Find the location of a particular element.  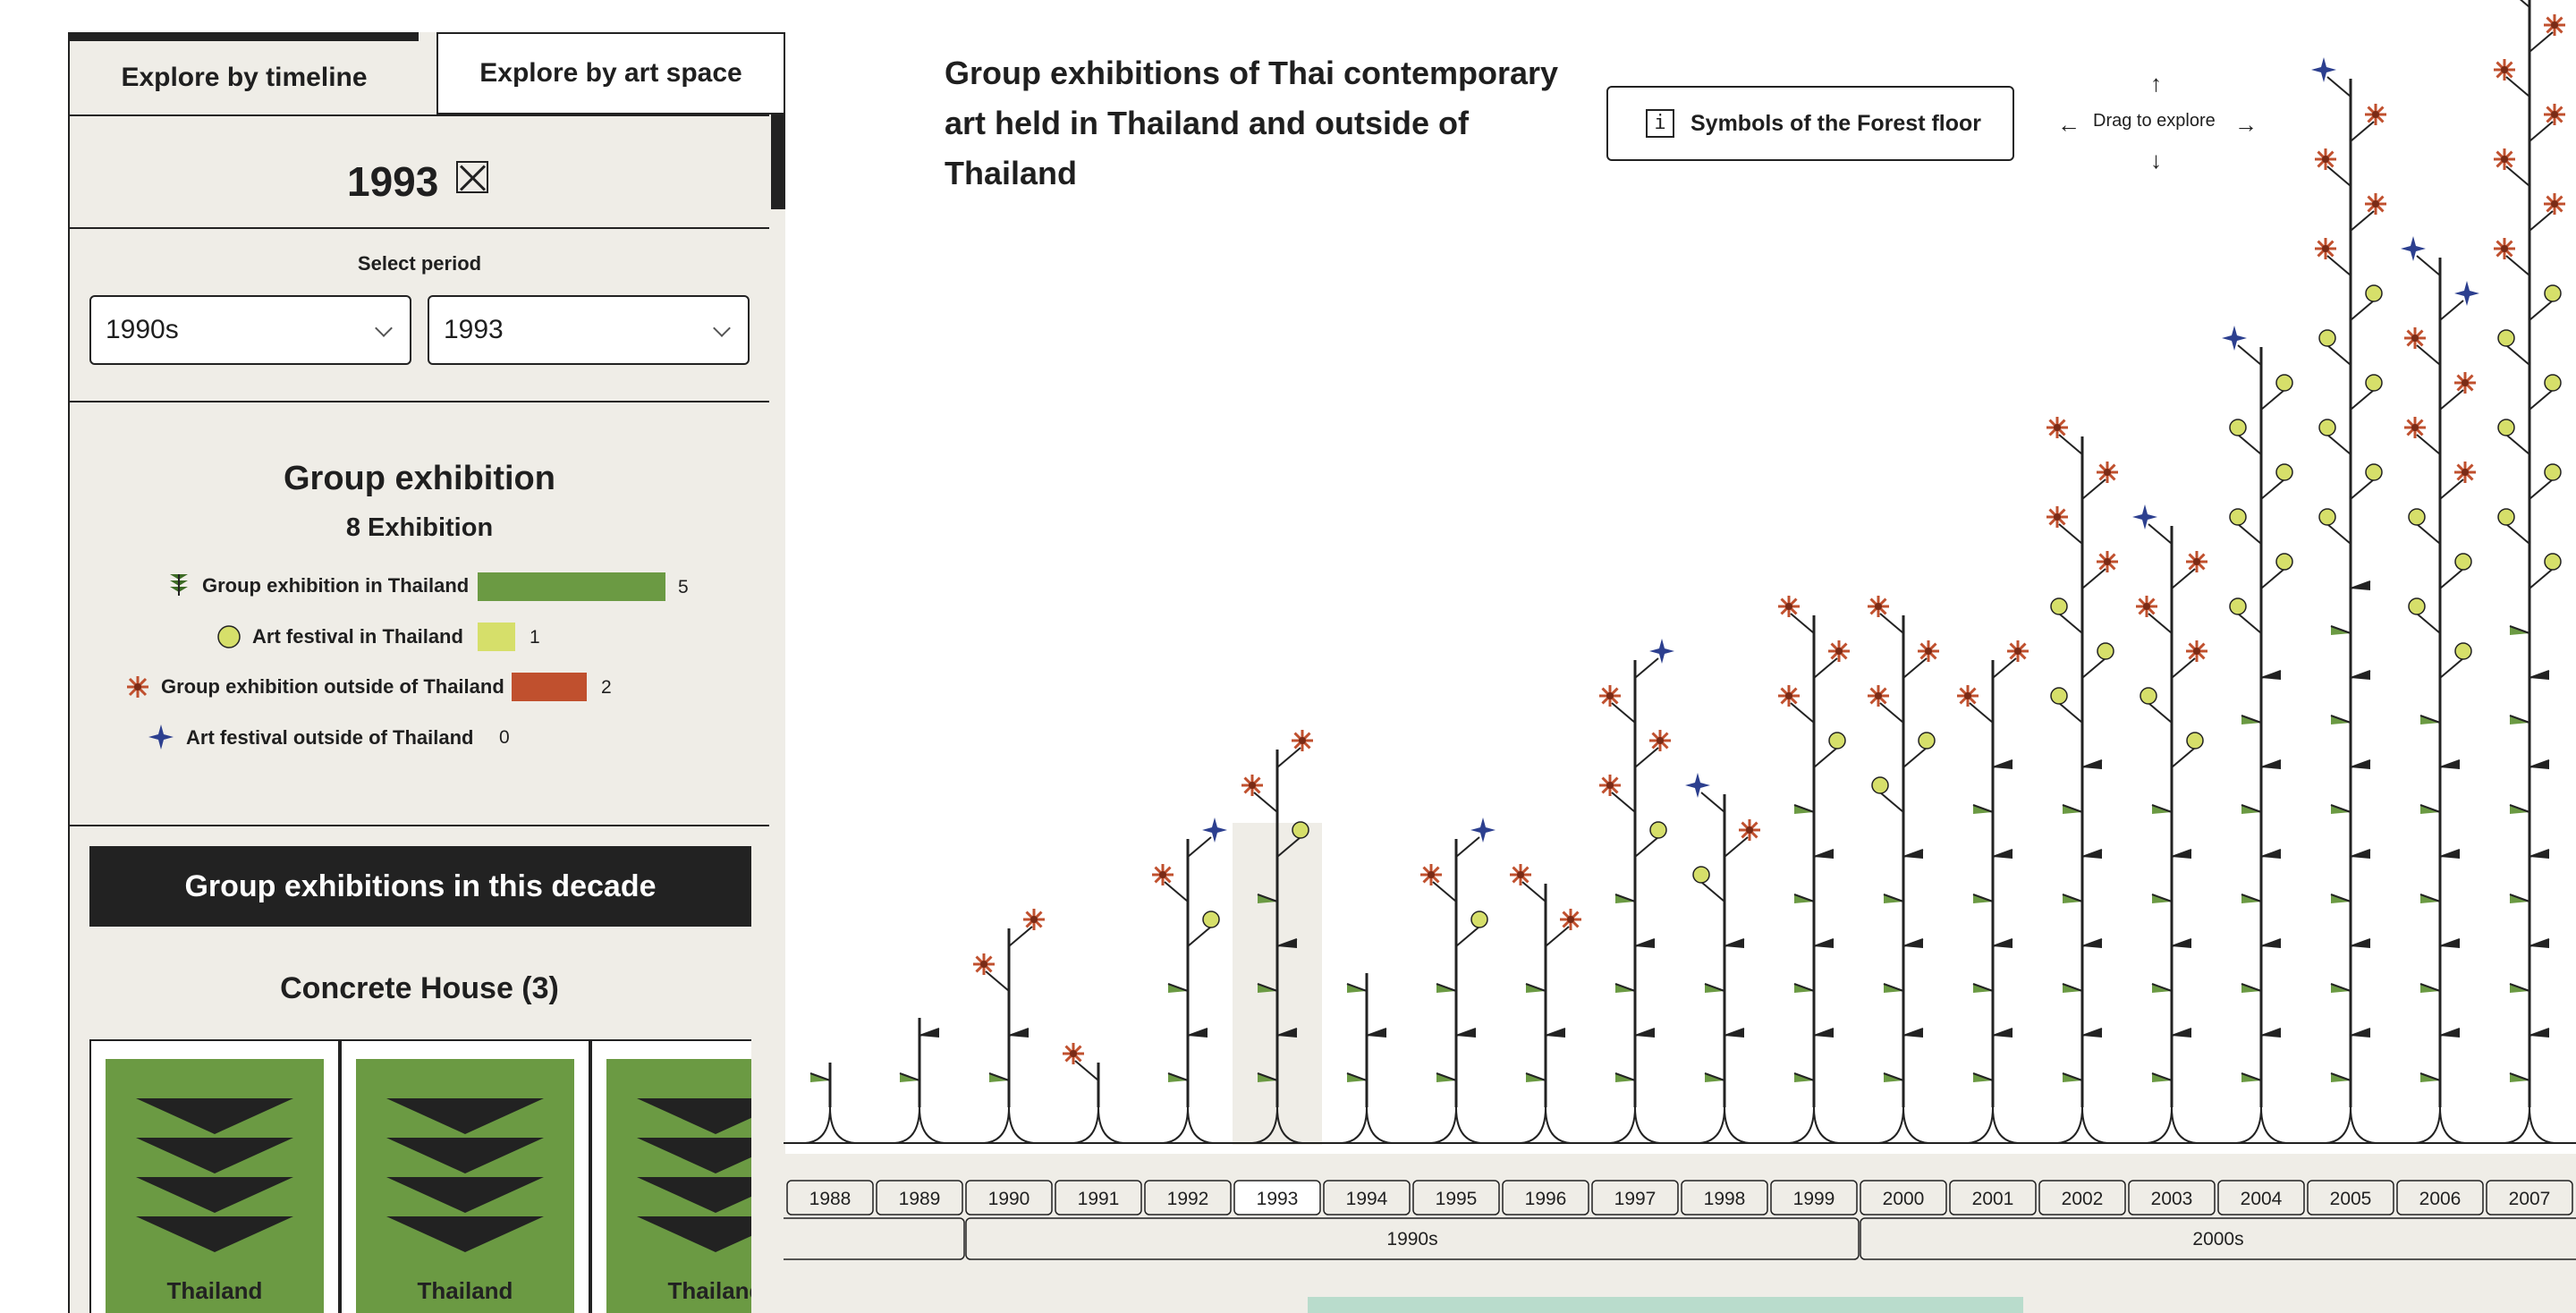

arrow-down-icon: ↓ is located at coordinates (2156, 160).